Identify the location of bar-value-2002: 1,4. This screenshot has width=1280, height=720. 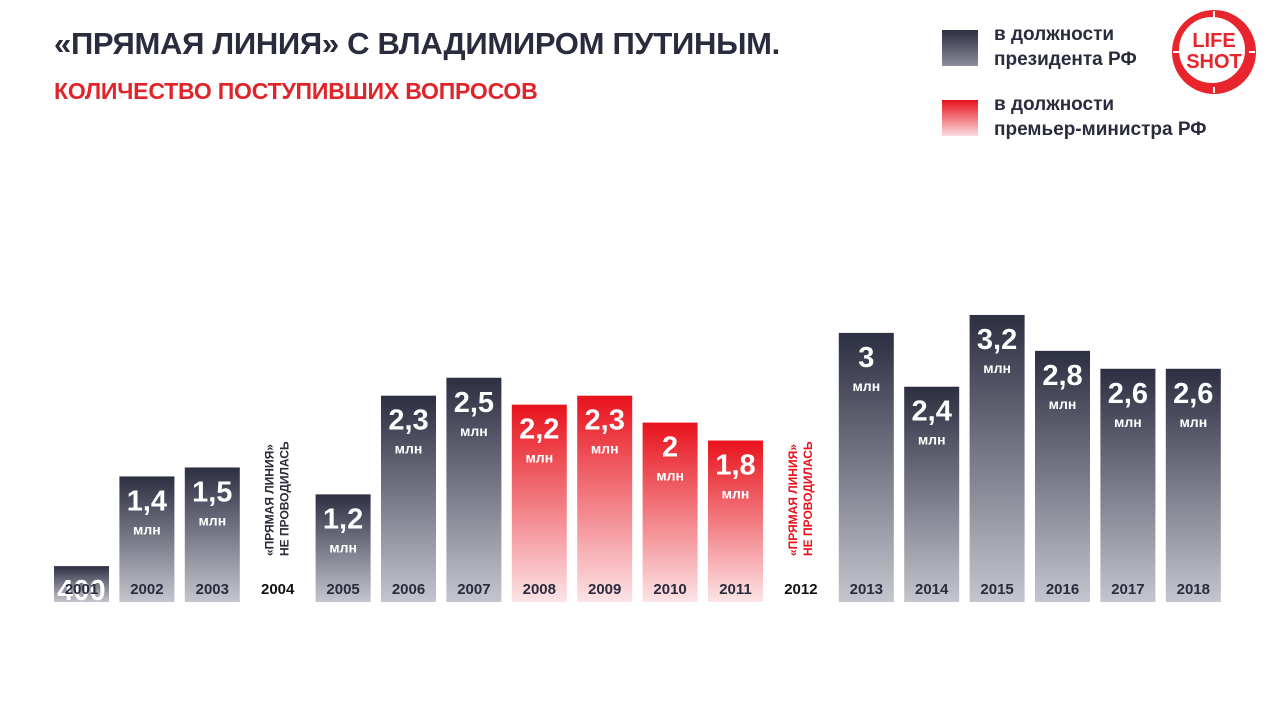
(147, 501).